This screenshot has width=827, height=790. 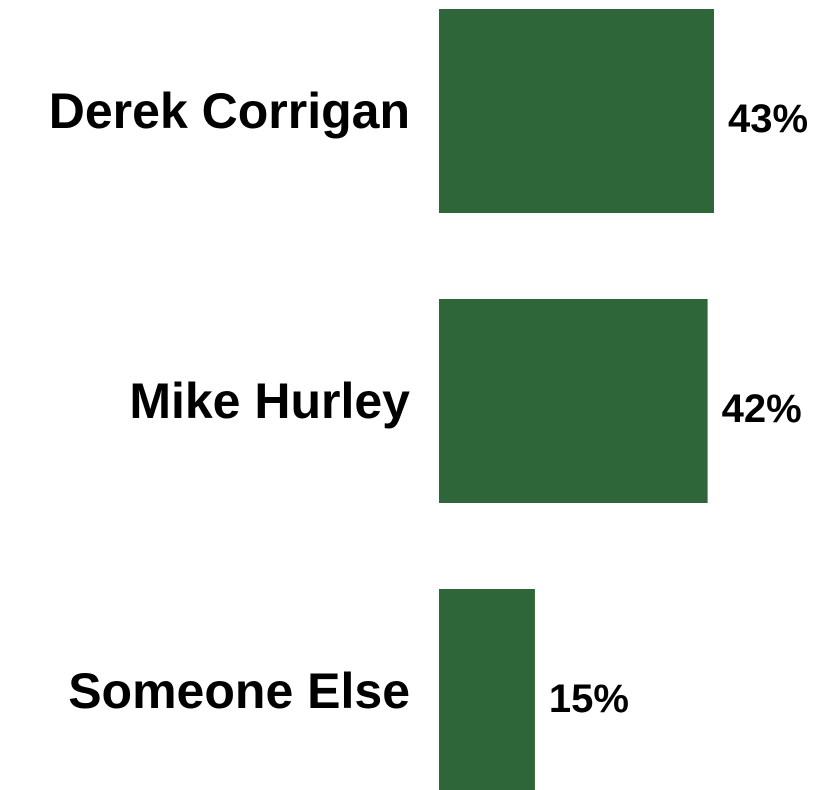 What do you see at coordinates (762, 409) in the screenshot?
I see `value-label-mike-hurley: 42%` at bounding box center [762, 409].